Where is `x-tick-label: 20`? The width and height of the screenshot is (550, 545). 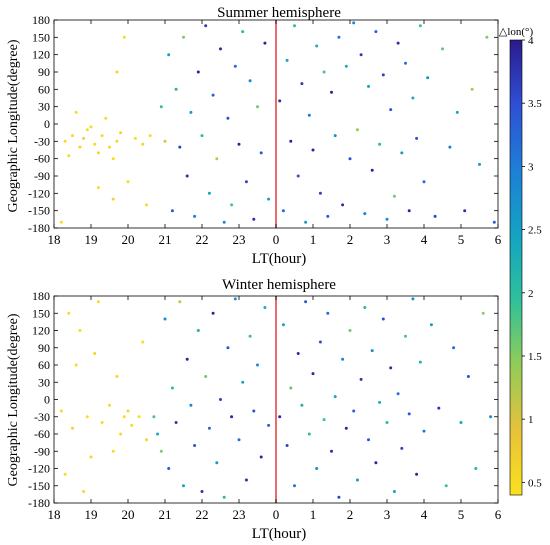 x-tick-label: 20 is located at coordinates (128, 514).